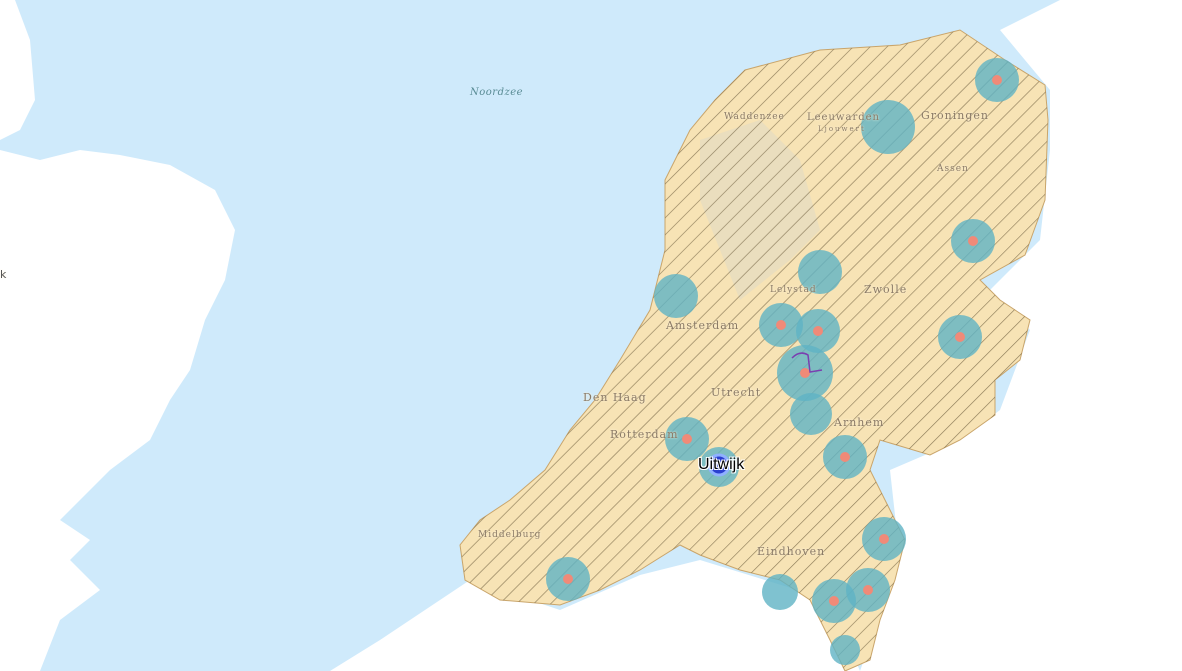 The image size is (1182, 671). Describe the element at coordinates (843, 117) in the screenshot. I see `label-leeuwarden: Leeuwarden` at that location.